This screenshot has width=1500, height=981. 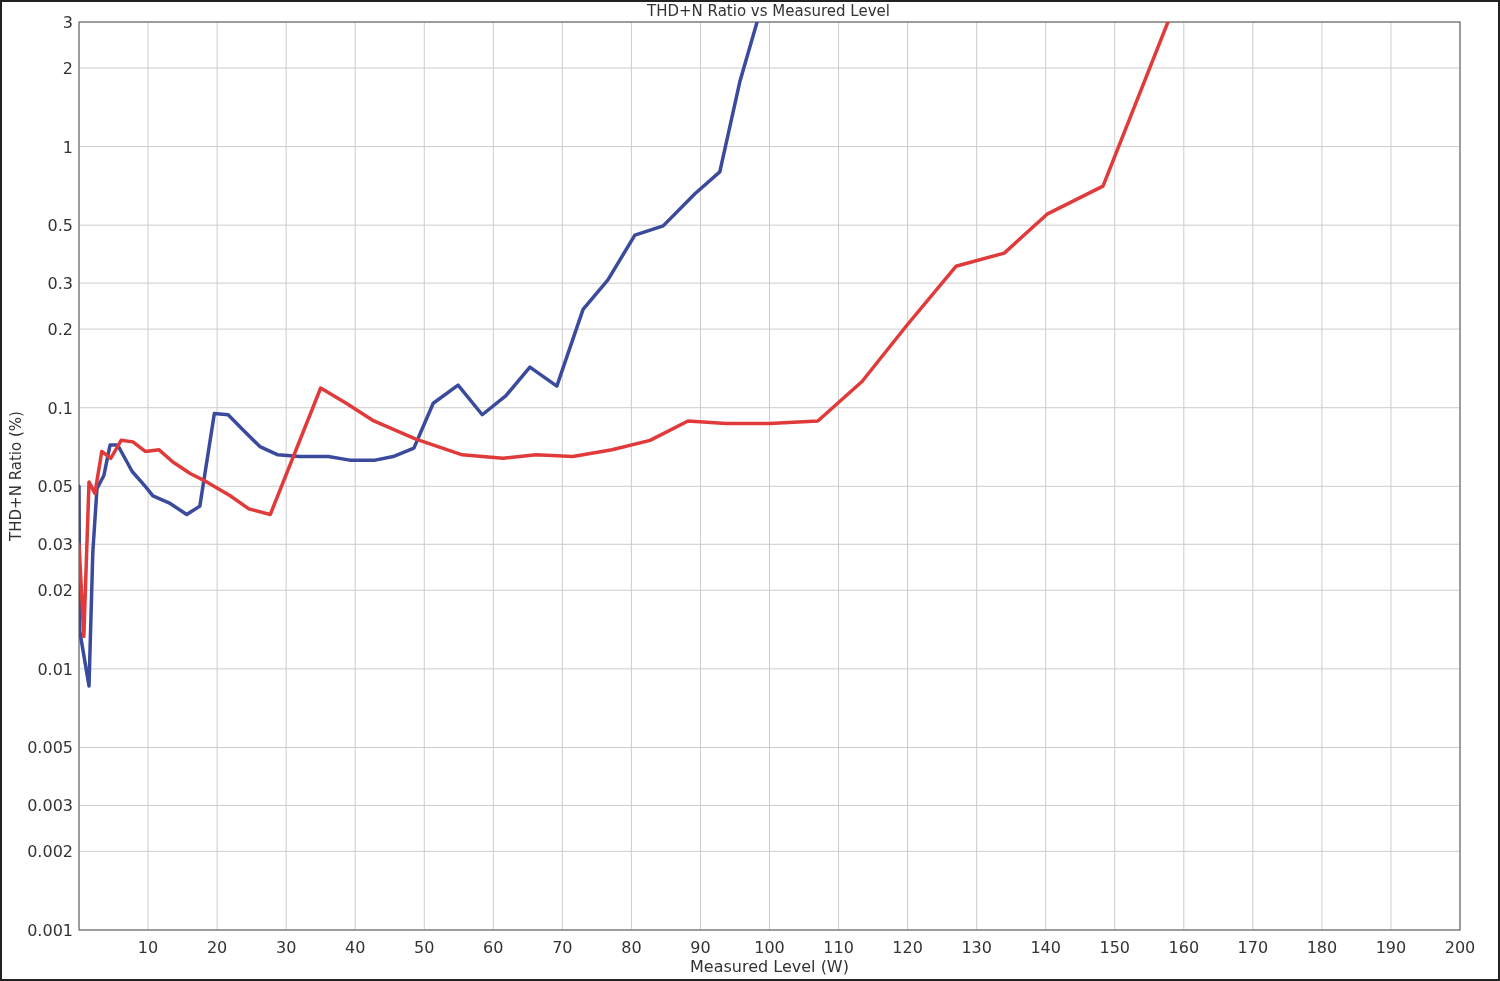 I want to click on y-tick-label: 0.05, so click(x=55, y=487).